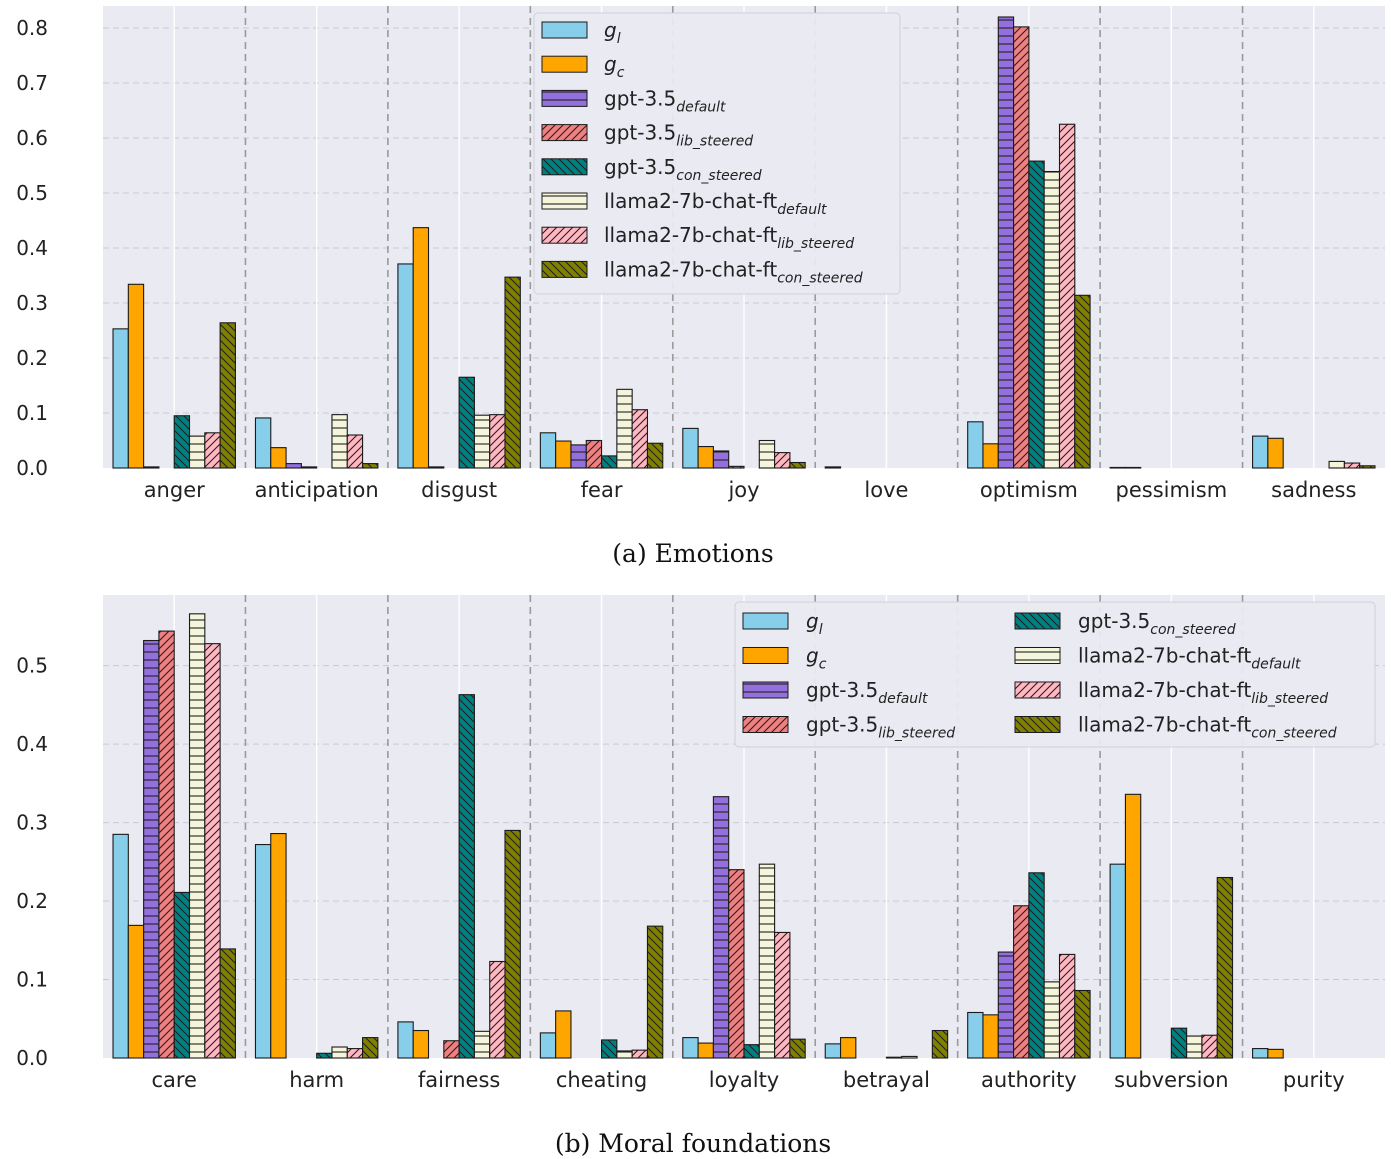 This screenshot has width=1391, height=1159. What do you see at coordinates (1006, 242) in the screenshot?
I see `bar-gpt_default-optimism` at bounding box center [1006, 242].